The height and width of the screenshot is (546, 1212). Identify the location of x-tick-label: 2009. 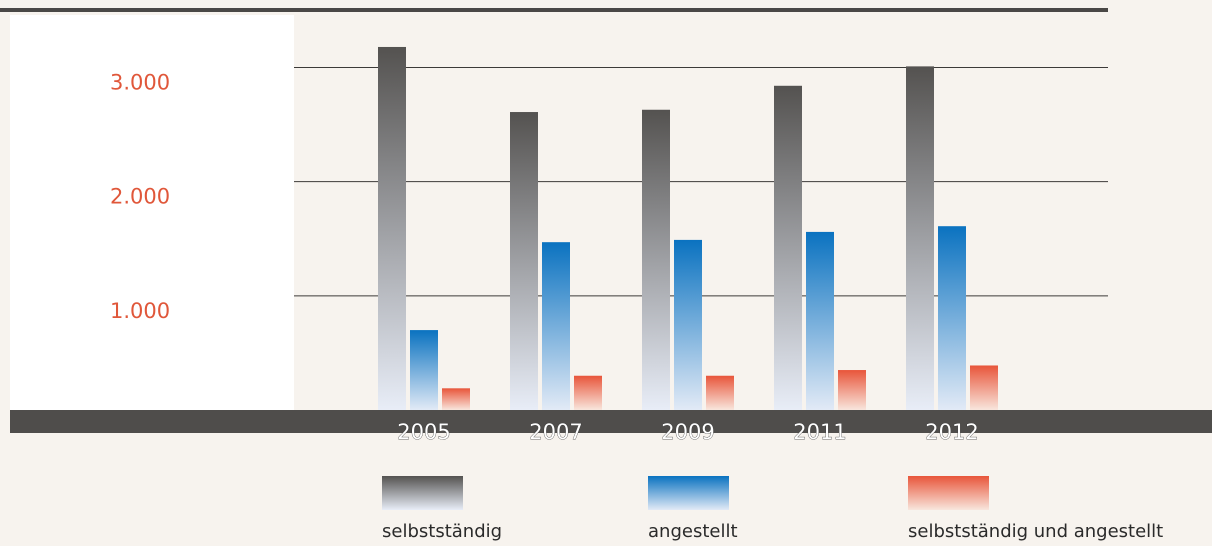
(687, 432).